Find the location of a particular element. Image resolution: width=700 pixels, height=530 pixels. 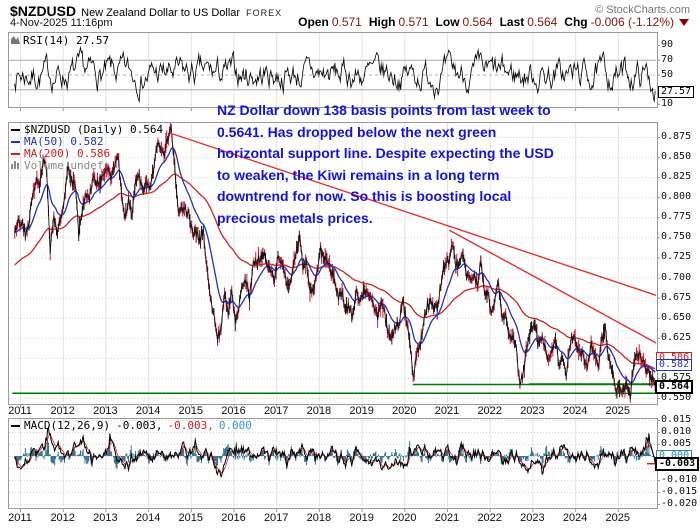

year-label: 2025 is located at coordinates (618, 518).